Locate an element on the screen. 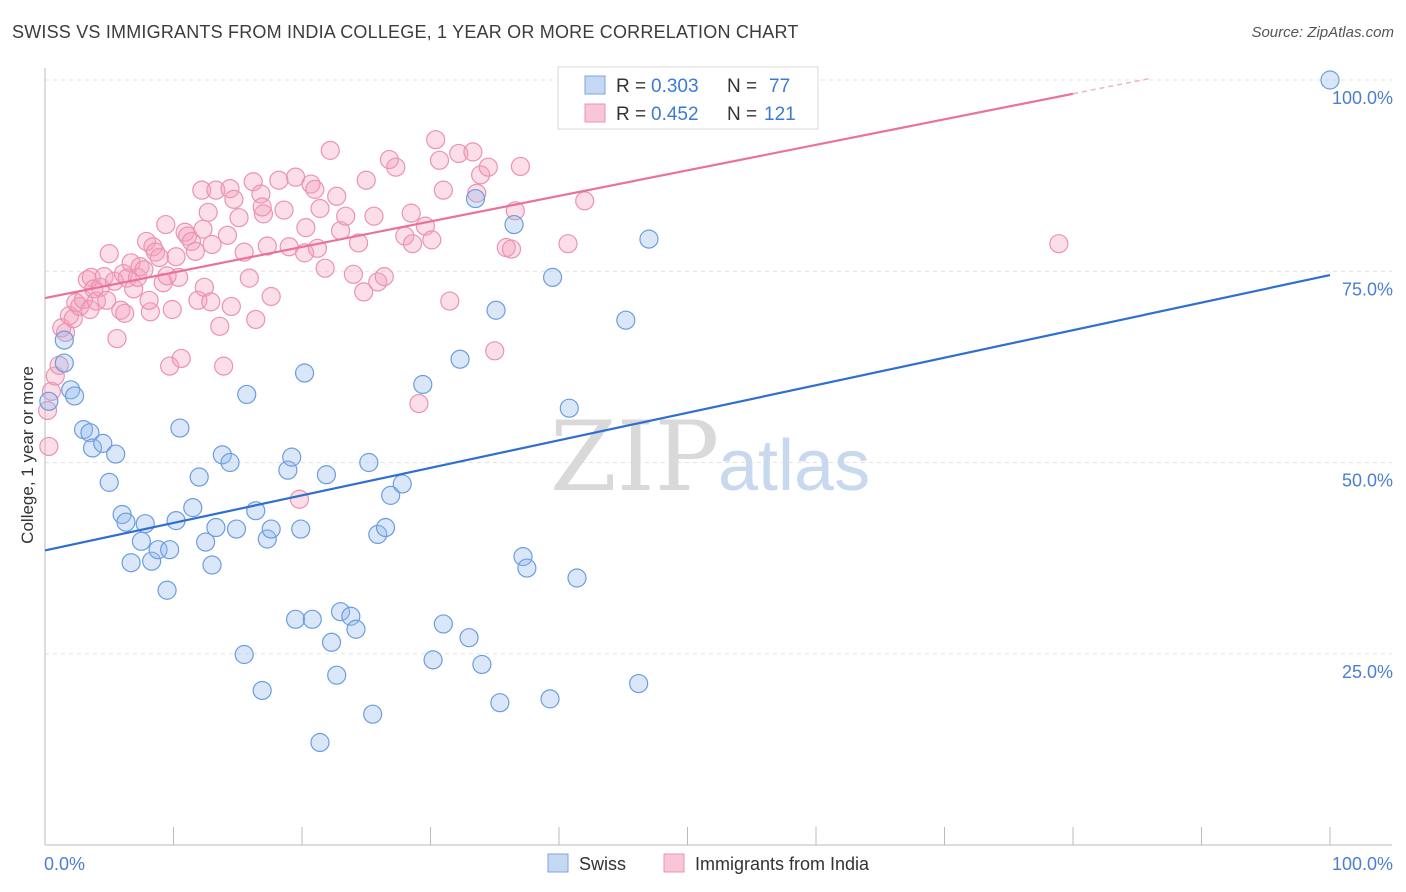 Image resolution: width=1406 pixels, height=892 pixels. bottom-legend-swatch-india is located at coordinates (674, 863).